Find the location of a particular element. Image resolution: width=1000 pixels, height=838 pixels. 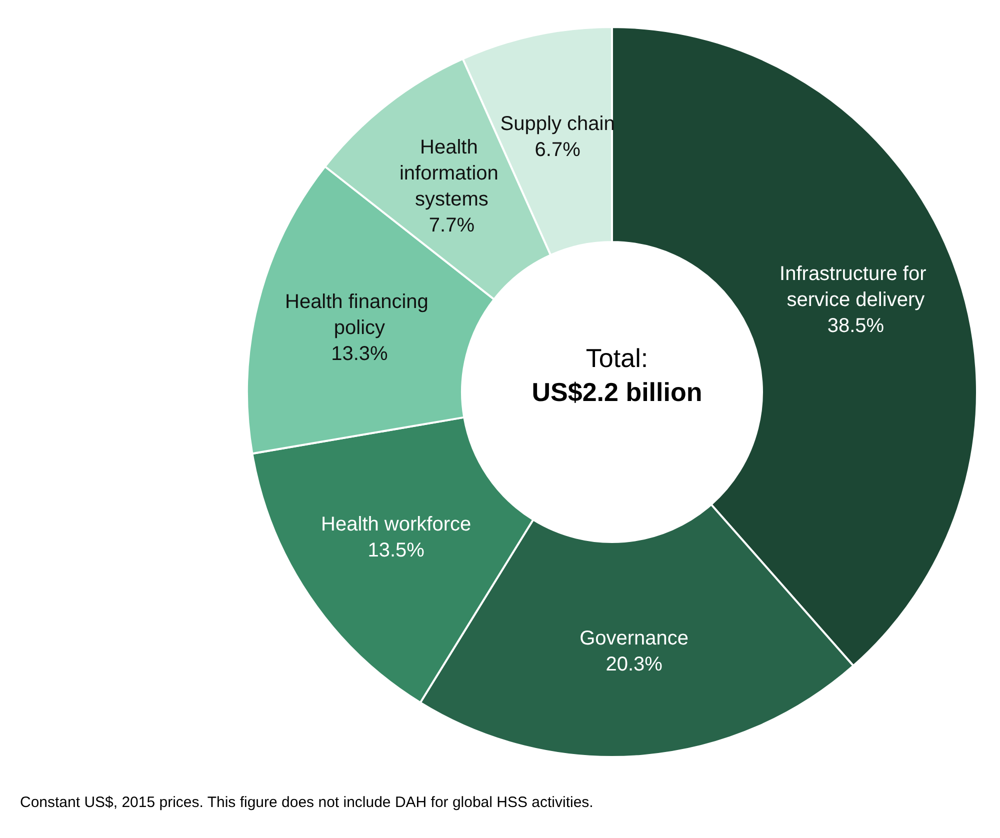

slice-label: Health financing policy is located at coordinates (359, 315).